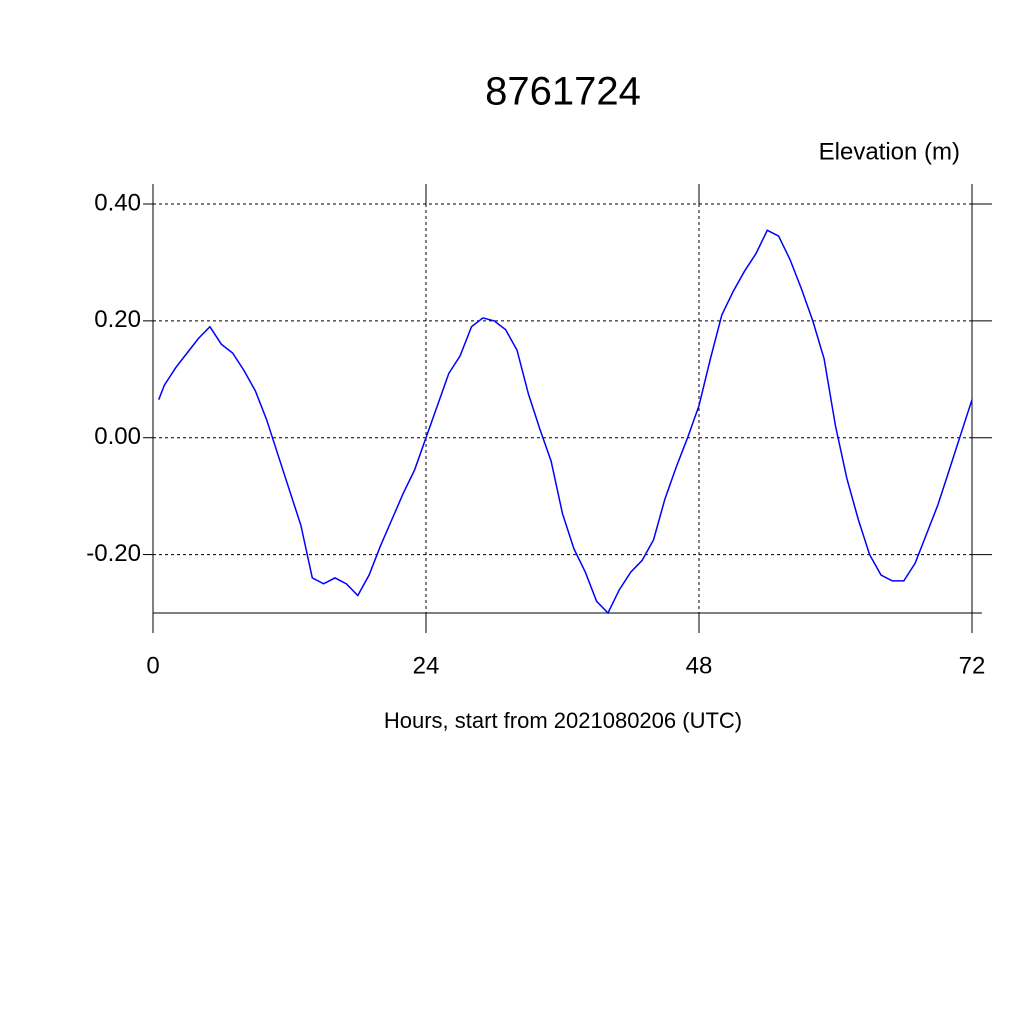 This screenshot has width=1024, height=1024. What do you see at coordinates (563, 92) in the screenshot?
I see `chart-title: 8761724` at bounding box center [563, 92].